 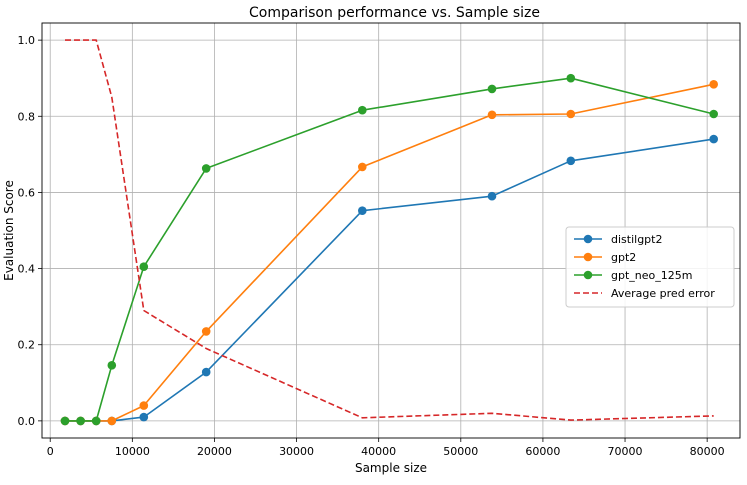 I want to click on legend-entry: gpt_neo_125m, so click(x=633, y=275).